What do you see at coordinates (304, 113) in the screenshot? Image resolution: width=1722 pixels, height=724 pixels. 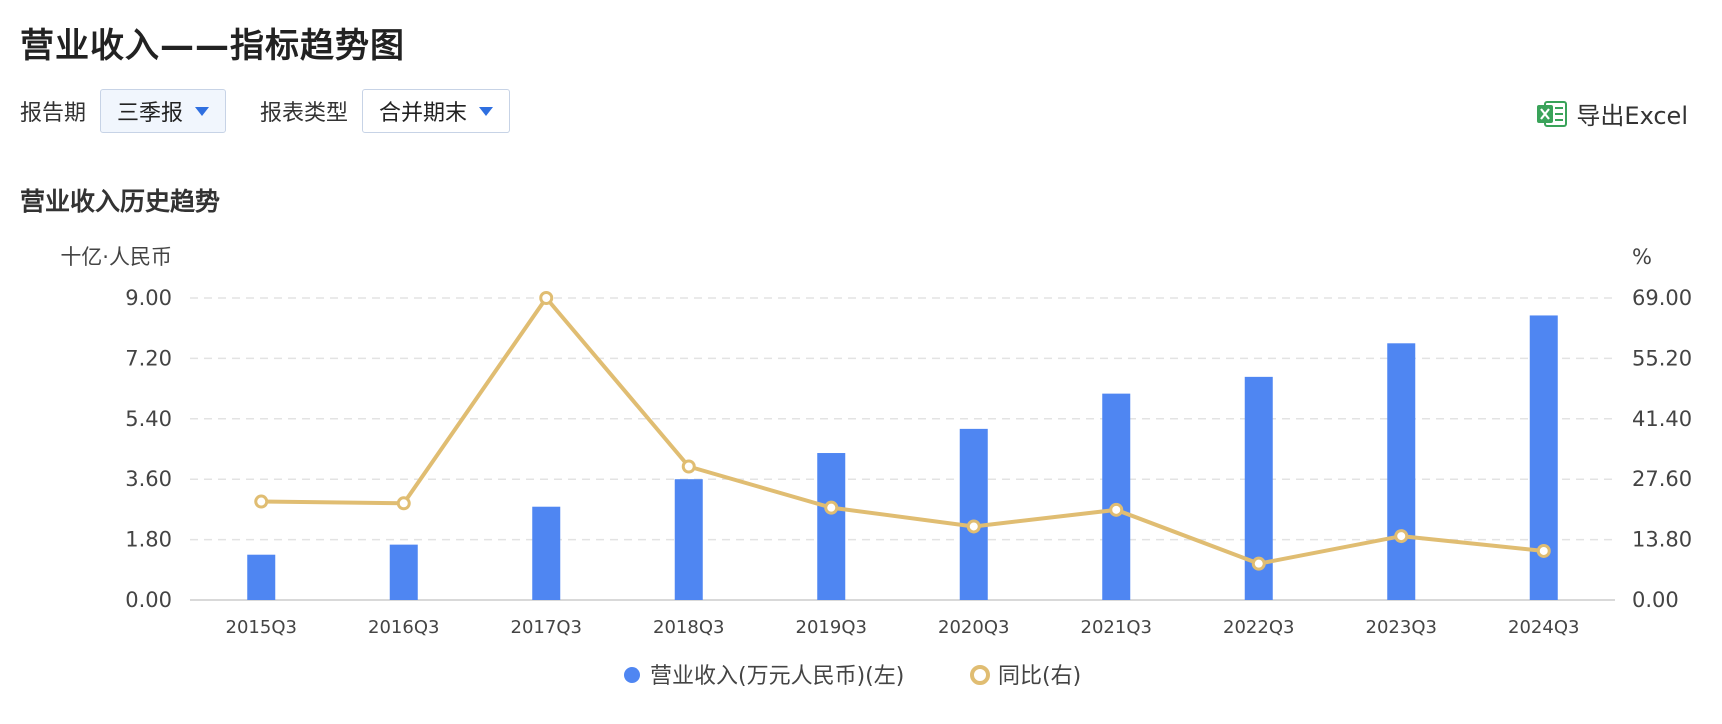 I see `report-type-label: 报表类型` at bounding box center [304, 113].